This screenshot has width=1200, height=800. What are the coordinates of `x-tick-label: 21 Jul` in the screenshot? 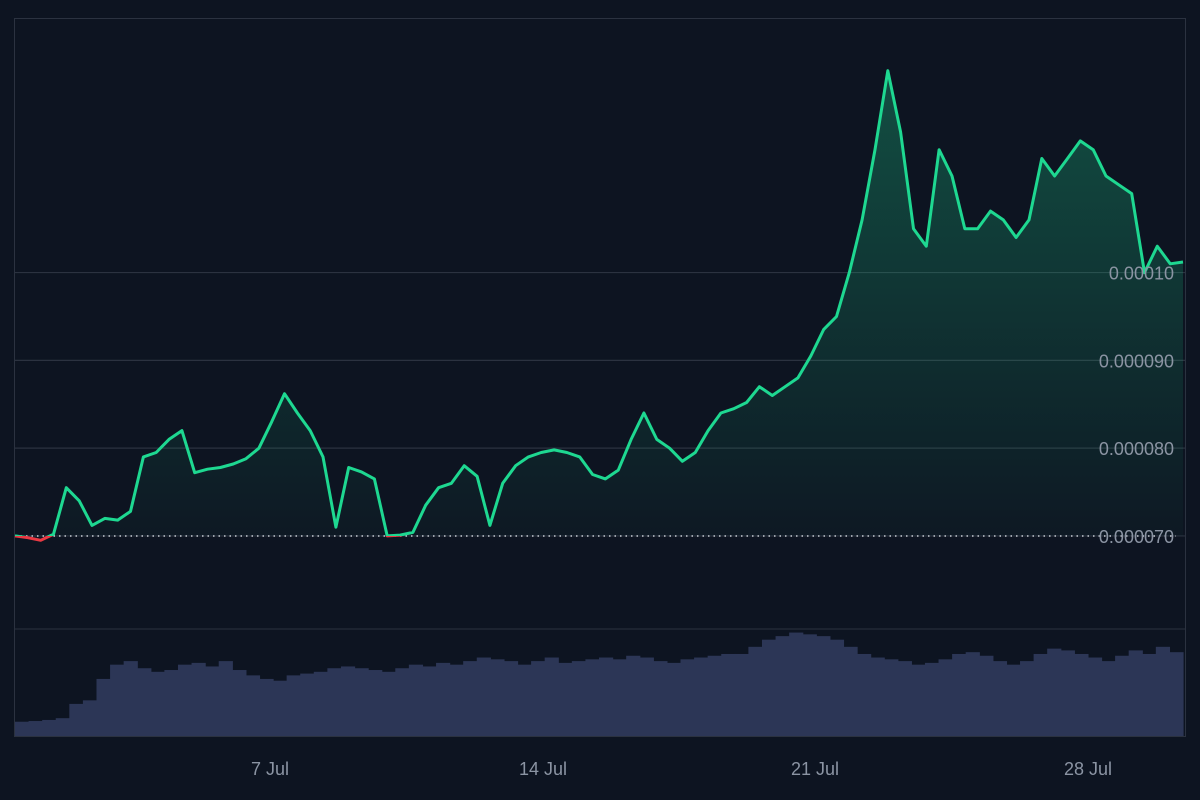 It's located at (815, 769).